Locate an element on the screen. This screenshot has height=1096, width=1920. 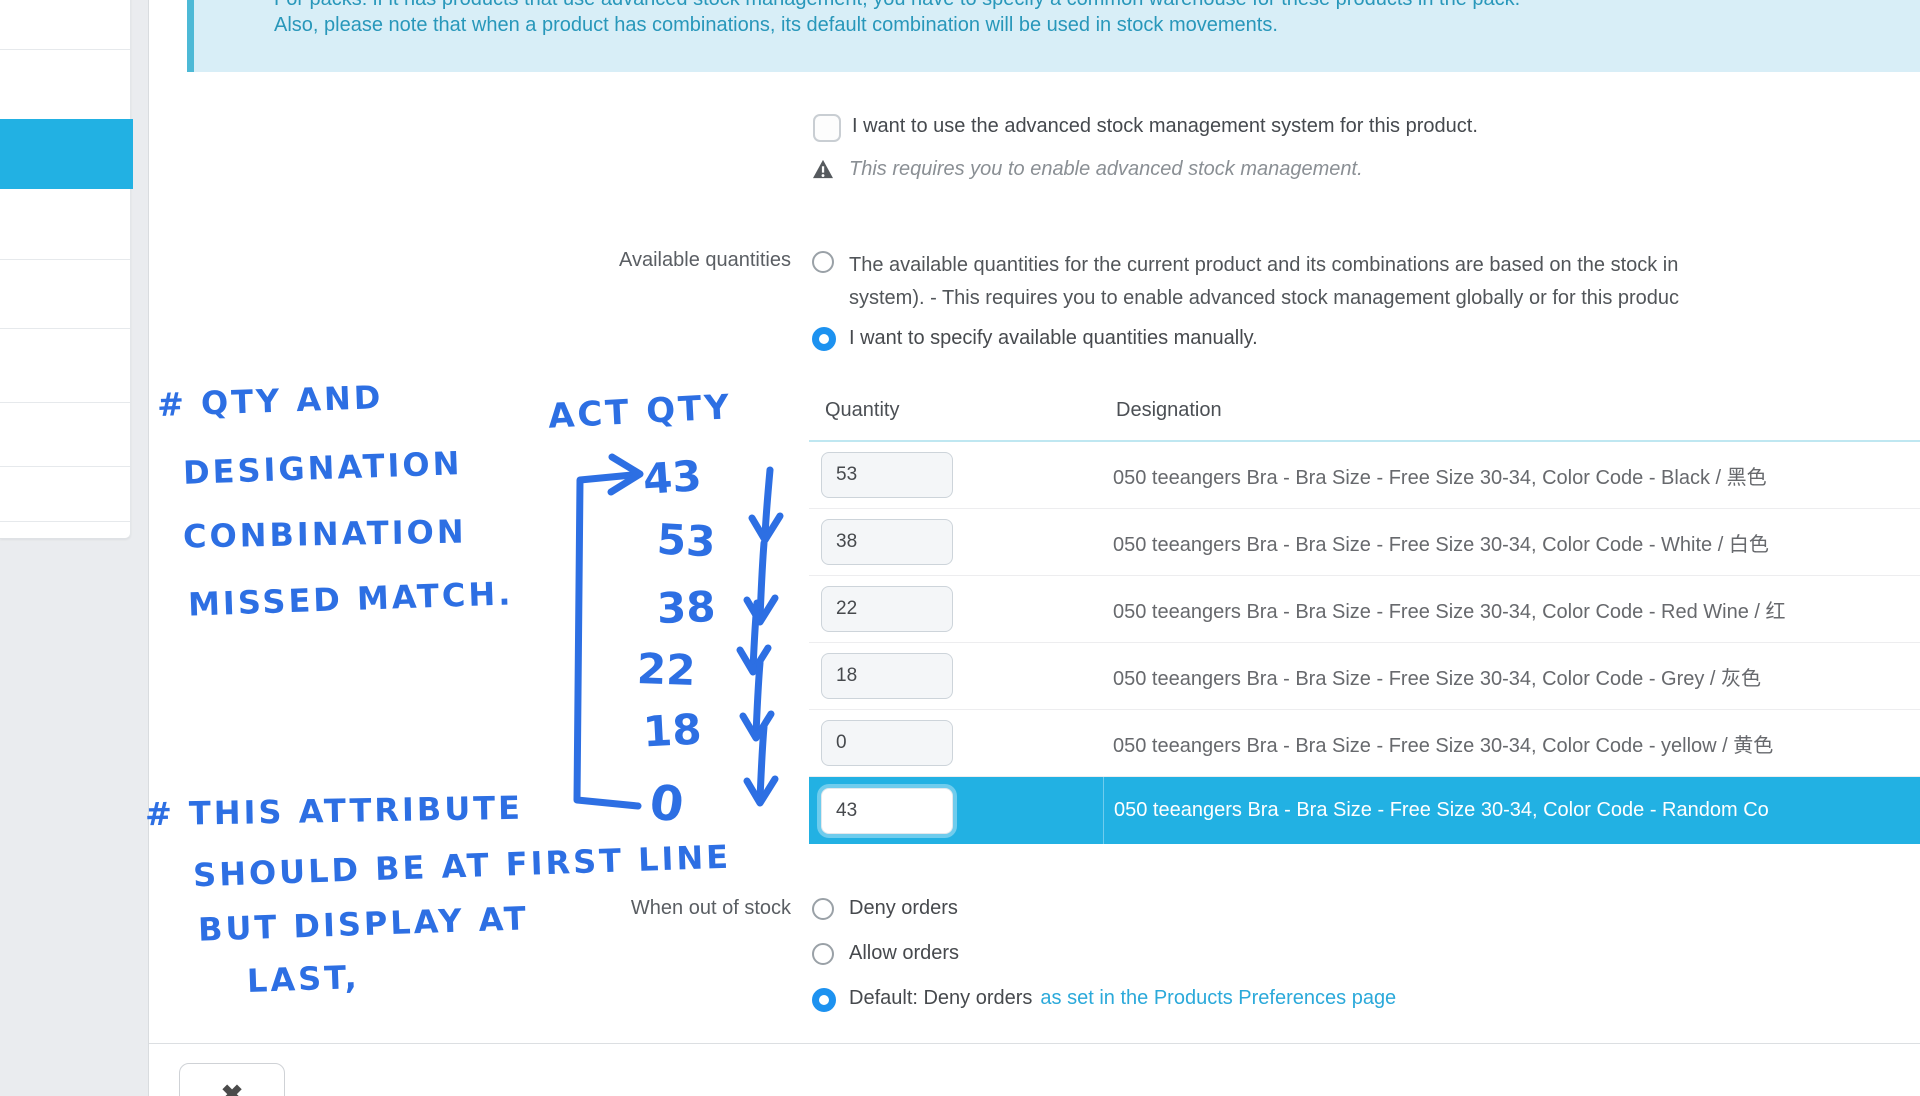
default-deny-orders-radio is located at coordinates (824, 1000).